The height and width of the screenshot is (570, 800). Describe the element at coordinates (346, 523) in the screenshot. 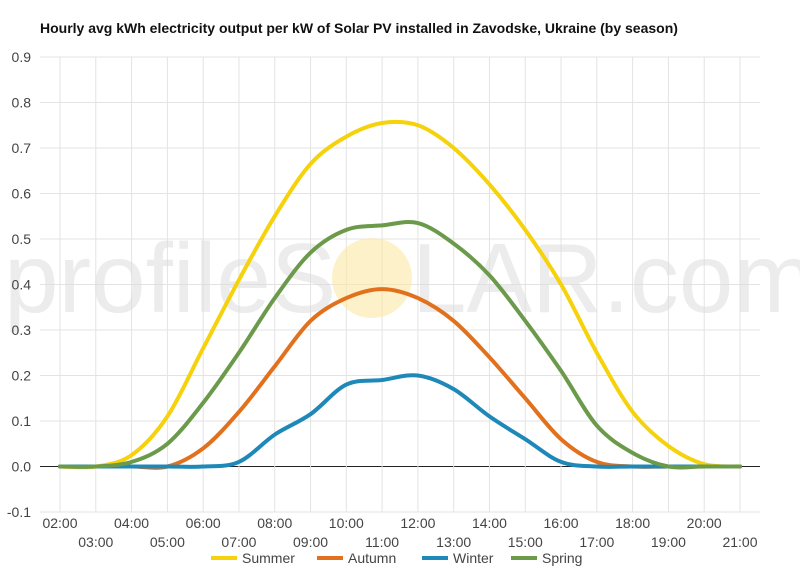

I see `x-tick-label: 10:00` at that location.